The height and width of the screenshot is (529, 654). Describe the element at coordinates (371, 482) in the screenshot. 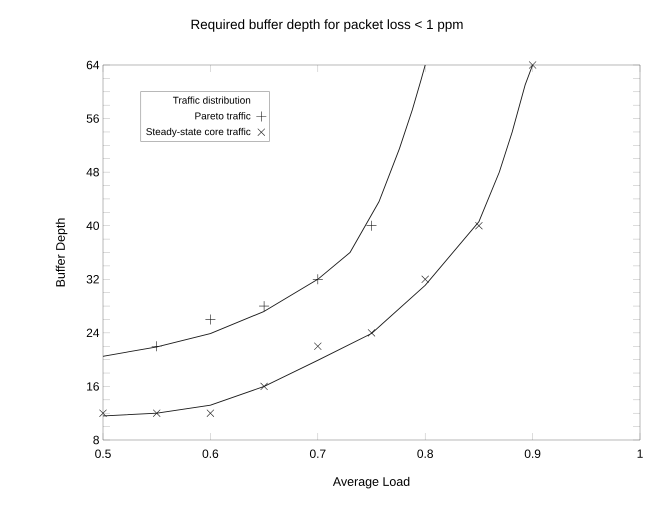

I see `x-axis-title: Average Load` at that location.